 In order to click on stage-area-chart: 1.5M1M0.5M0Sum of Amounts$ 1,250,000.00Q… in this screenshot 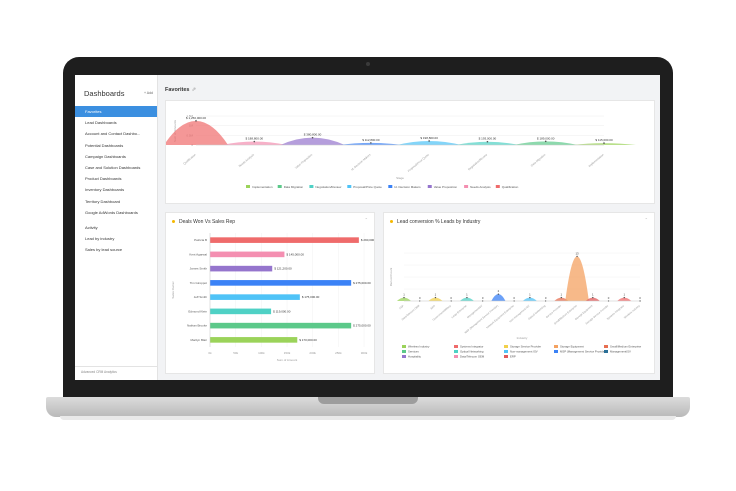, I will do `click(400, 151)`.